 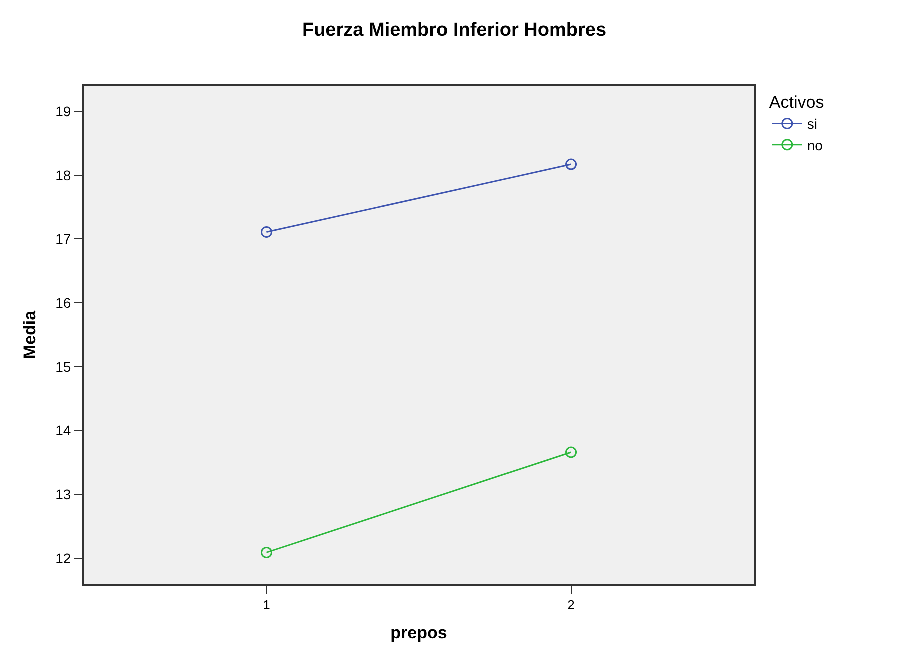 What do you see at coordinates (64, 302) in the screenshot?
I see `y-tick-label: 16` at bounding box center [64, 302].